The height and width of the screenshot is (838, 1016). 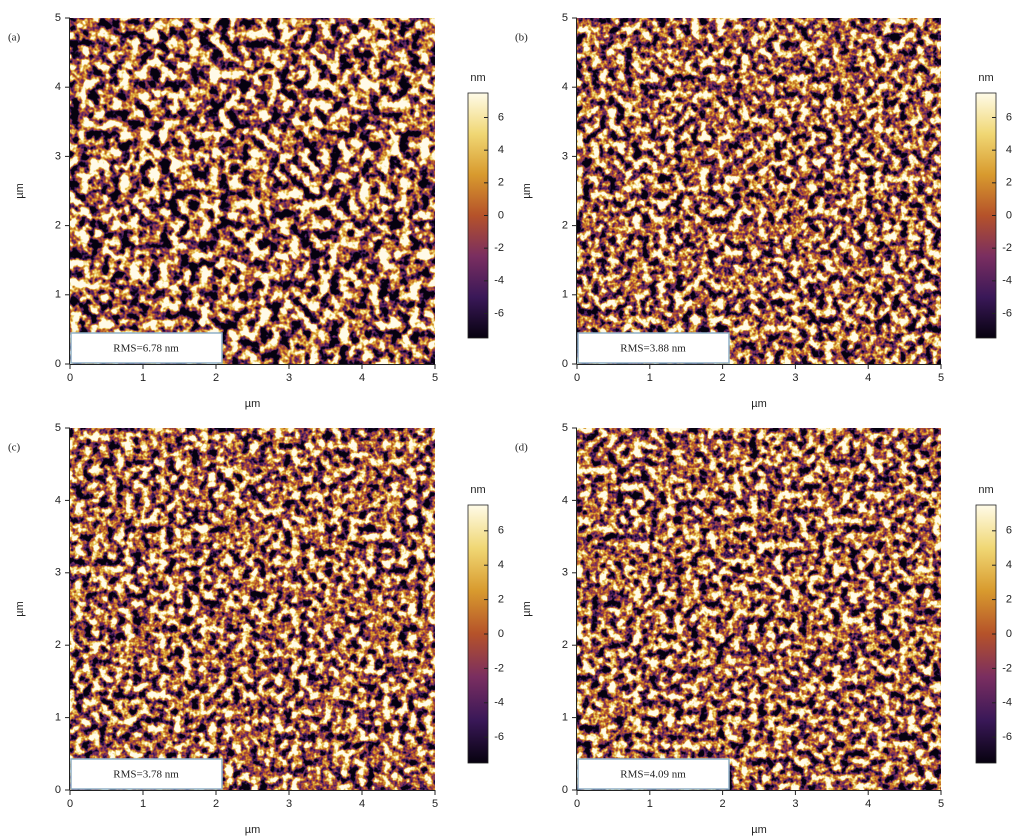 What do you see at coordinates (521, 38) in the screenshot?
I see `panel-label: (b)` at bounding box center [521, 38].